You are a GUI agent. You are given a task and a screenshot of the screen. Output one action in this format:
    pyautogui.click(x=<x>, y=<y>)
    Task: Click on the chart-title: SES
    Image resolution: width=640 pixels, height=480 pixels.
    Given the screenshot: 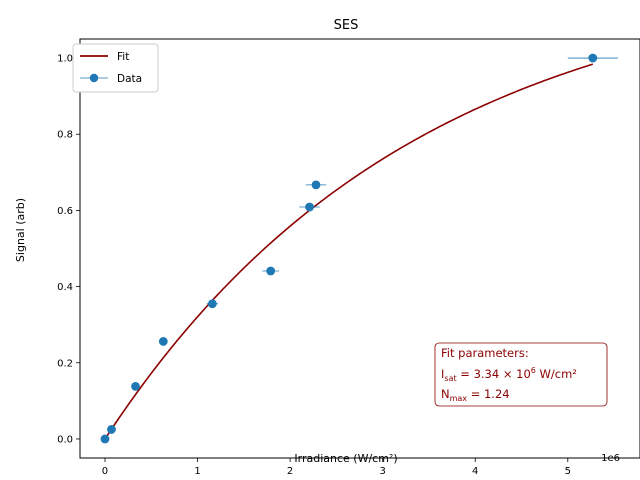 What is the action you would take?
    pyautogui.click(x=346, y=25)
    